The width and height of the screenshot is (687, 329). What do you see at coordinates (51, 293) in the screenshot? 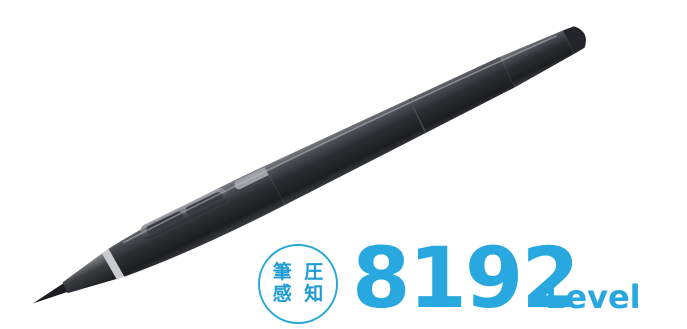
I see `pen-nib` at bounding box center [51, 293].